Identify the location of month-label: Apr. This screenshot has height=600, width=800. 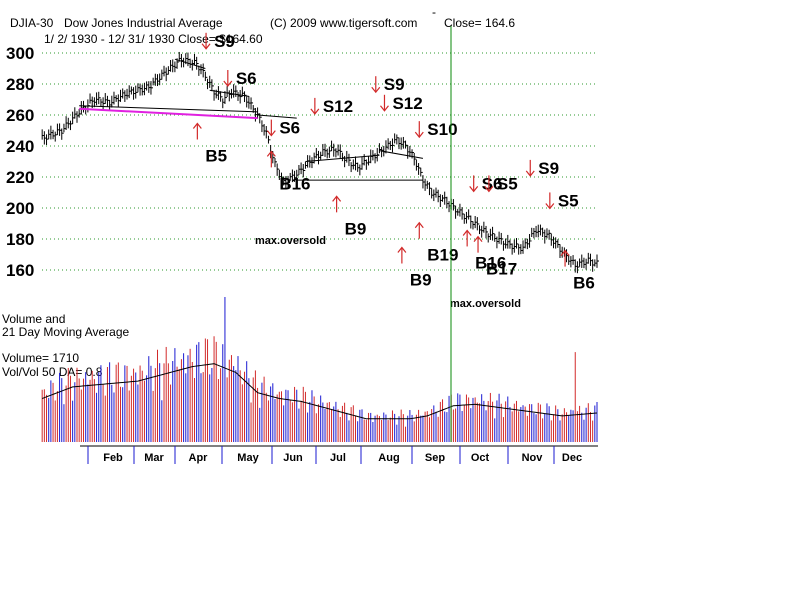
(199, 458).